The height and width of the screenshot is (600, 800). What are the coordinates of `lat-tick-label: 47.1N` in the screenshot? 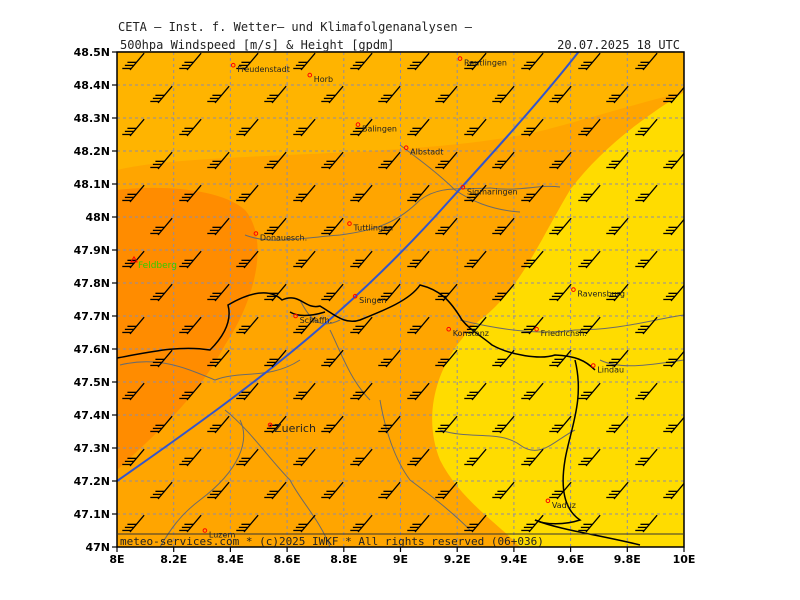 It's located at (92, 514).